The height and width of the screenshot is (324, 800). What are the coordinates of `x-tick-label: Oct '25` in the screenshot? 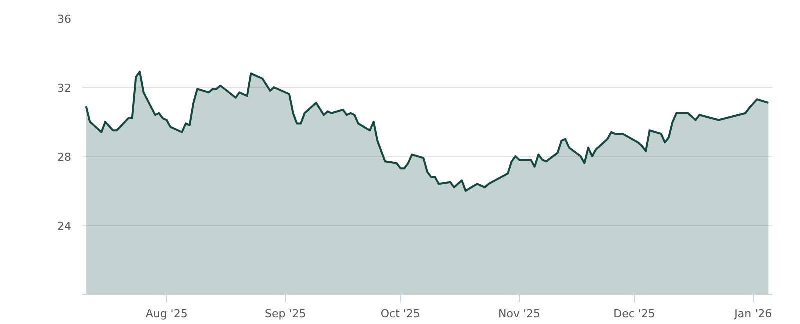 It's located at (400, 314).